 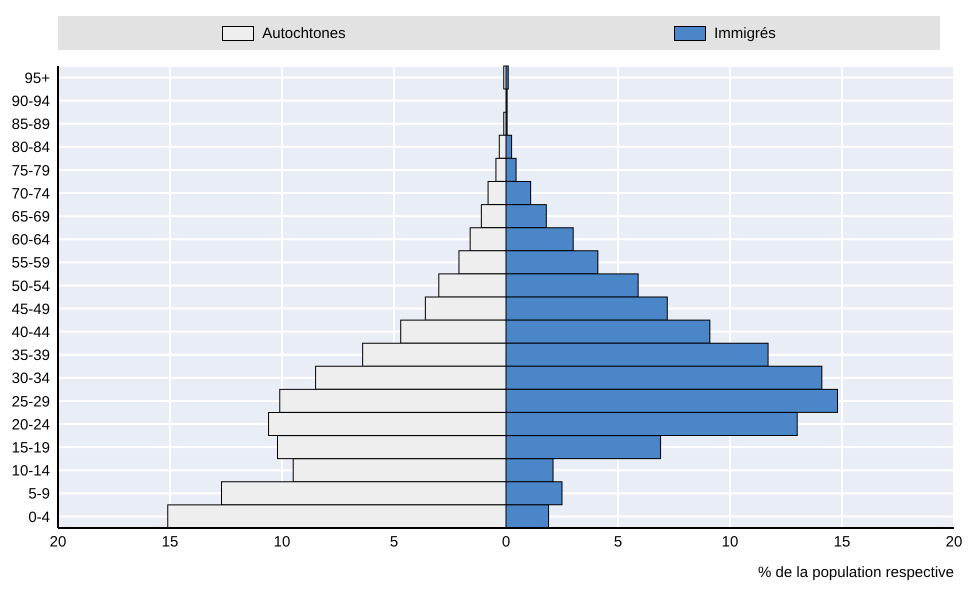 What do you see at coordinates (39, 494) in the screenshot?
I see `y-tick-label: 5-9` at bounding box center [39, 494].